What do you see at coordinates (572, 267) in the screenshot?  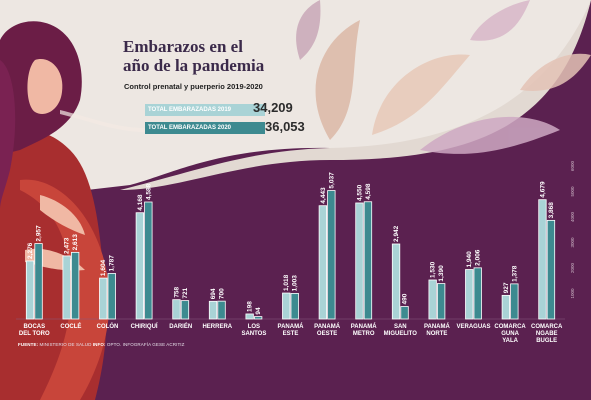 I see `y-tick-label: 2000` at bounding box center [572, 267].